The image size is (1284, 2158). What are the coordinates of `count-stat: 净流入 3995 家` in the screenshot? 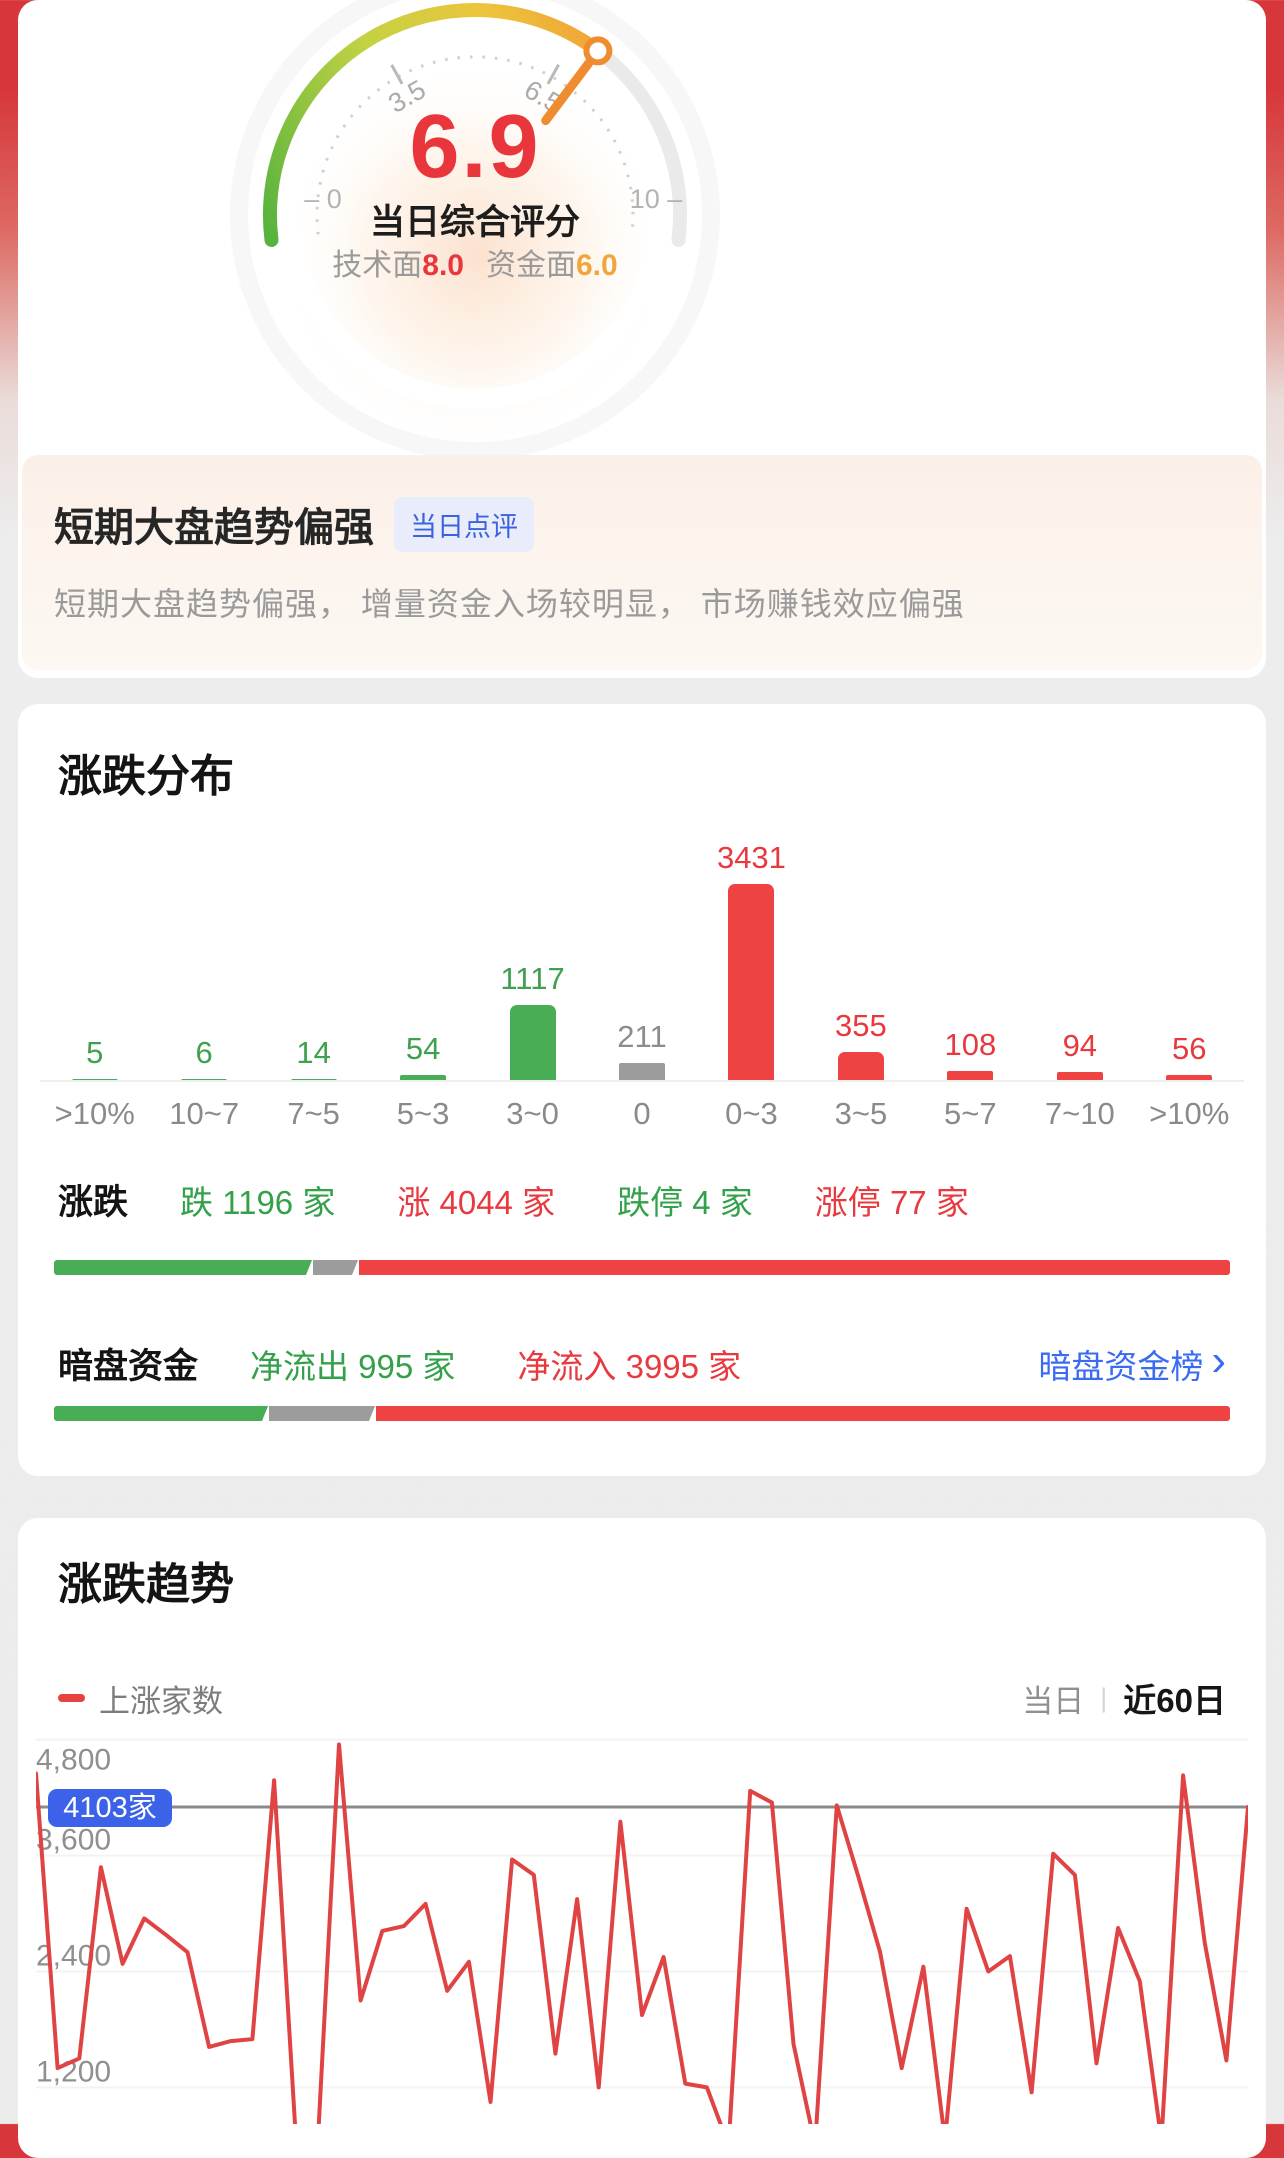 It's located at (629, 1366).